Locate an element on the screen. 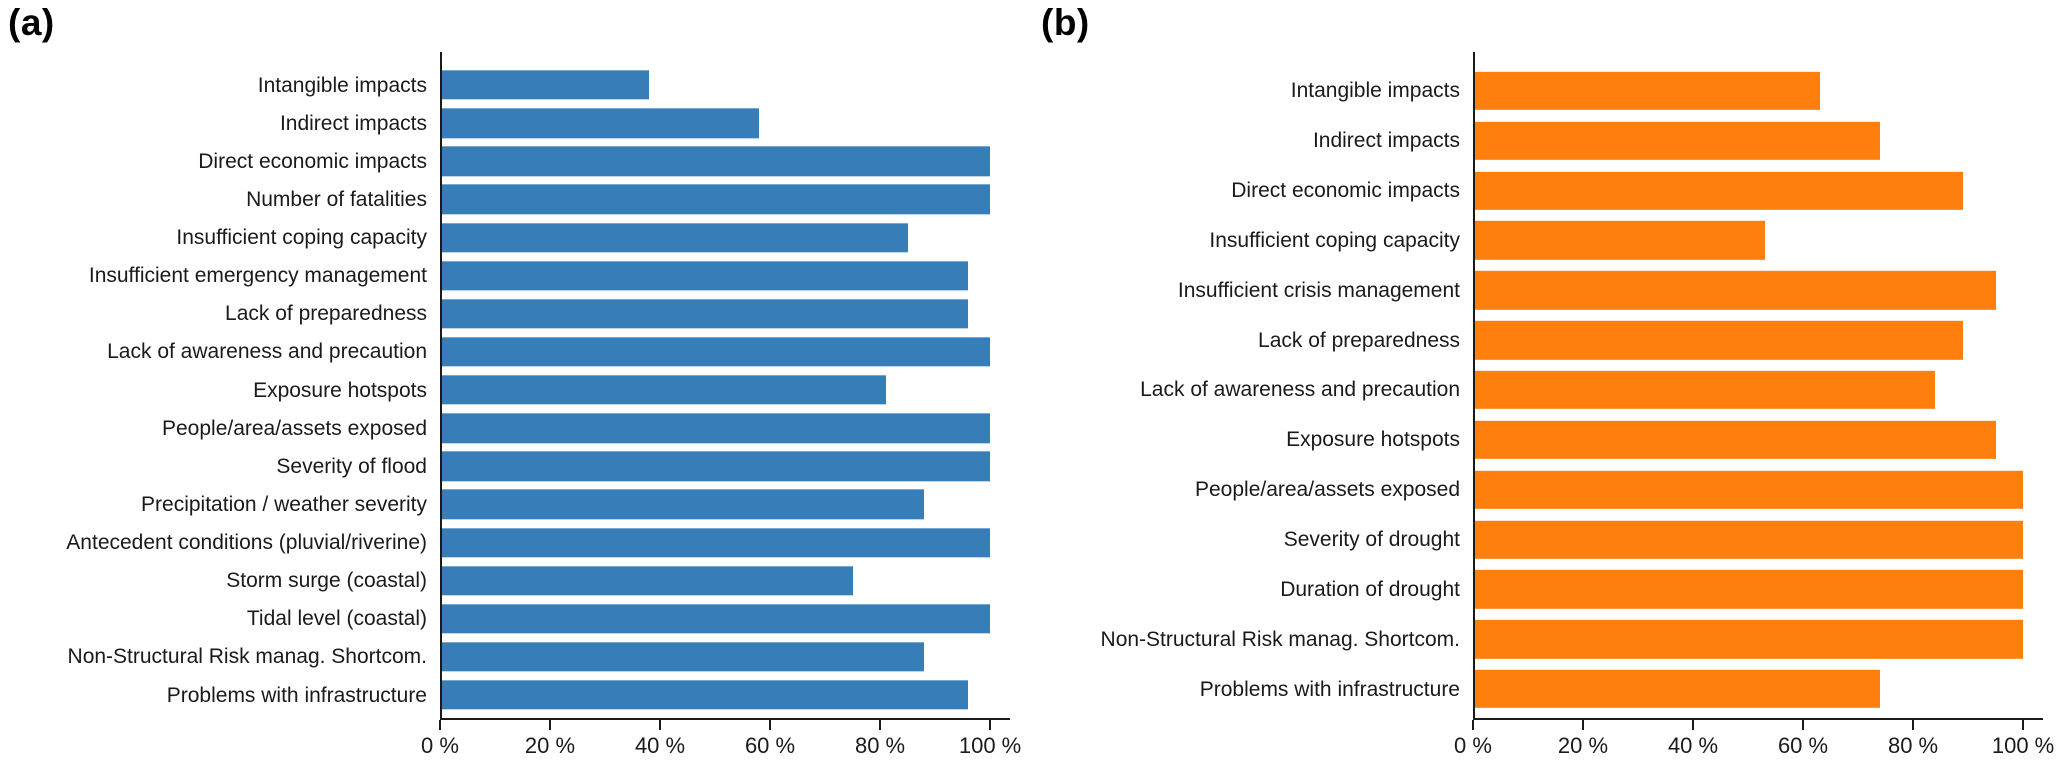  bar-row: Storm surge (coastal) is located at coordinates (509, 581).